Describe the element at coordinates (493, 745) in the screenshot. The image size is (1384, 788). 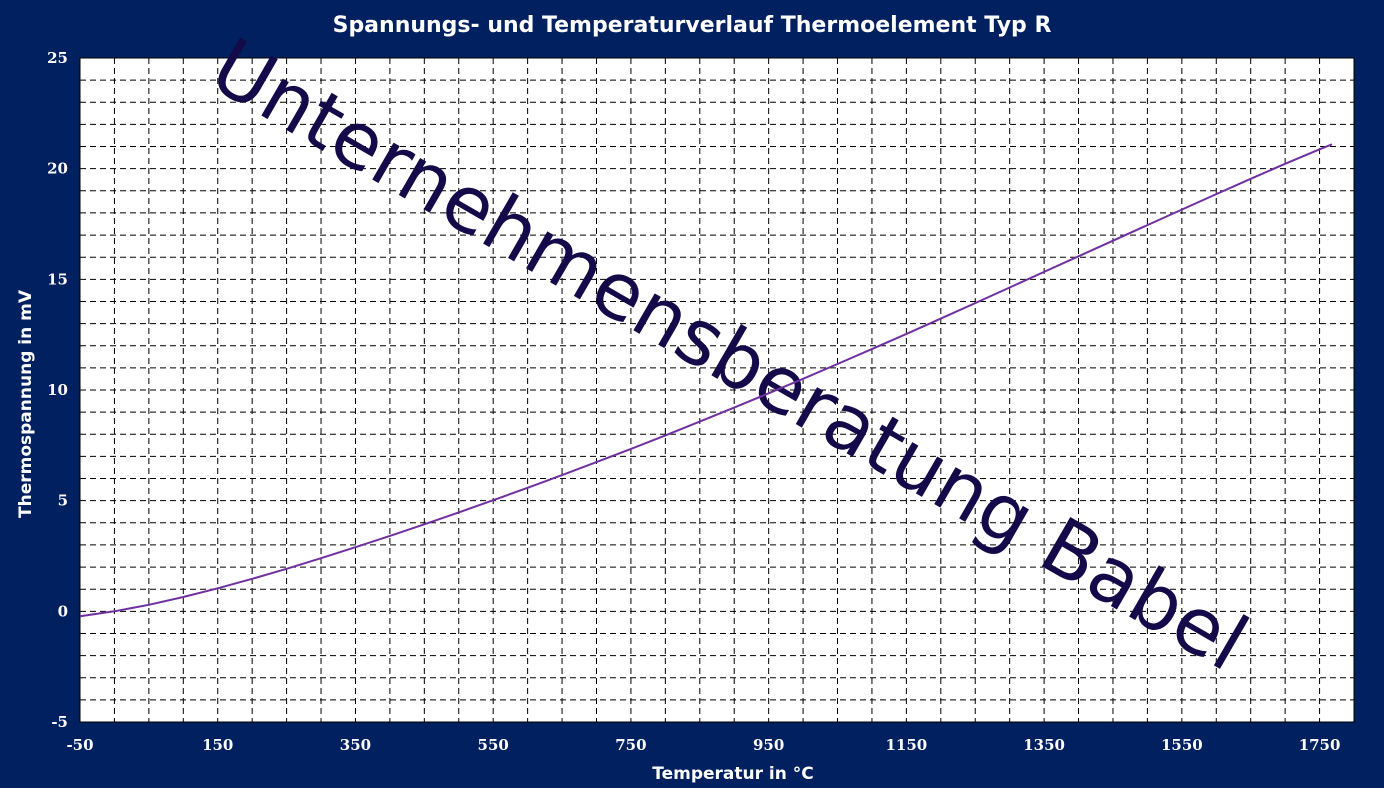
I see `x-tick-label: 550` at that location.